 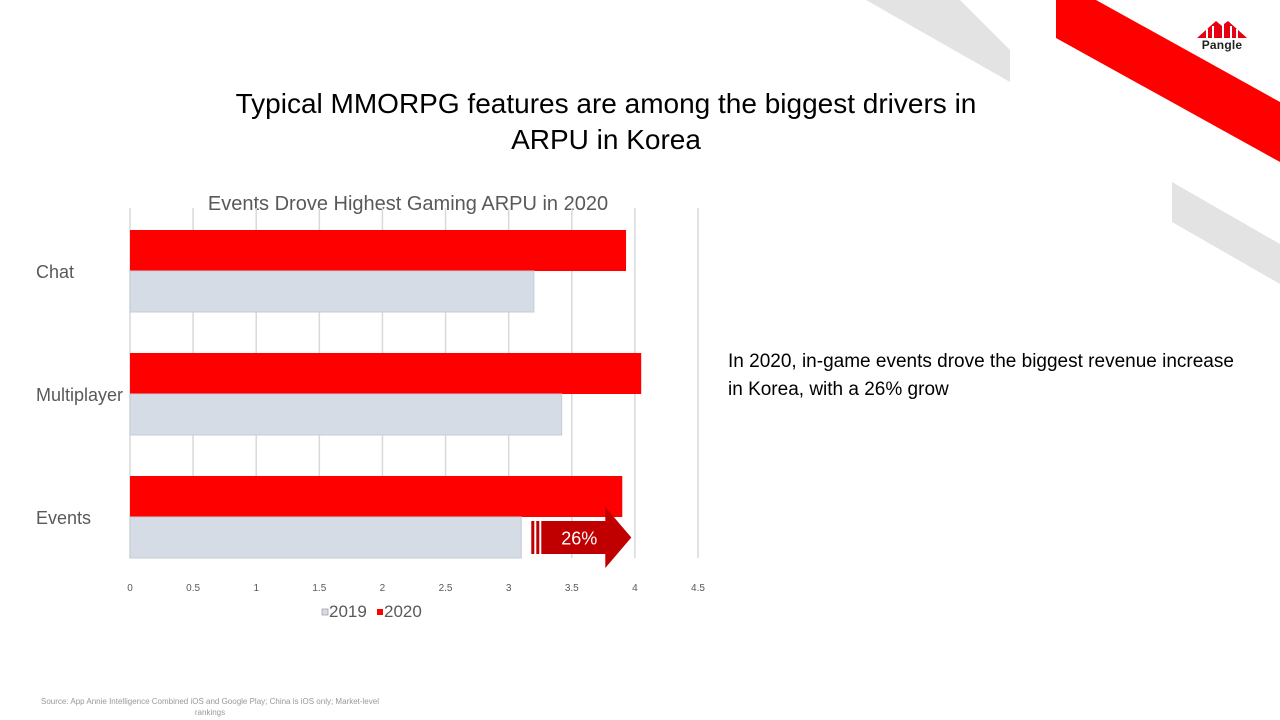 I want to click on category-label: Events, so click(x=63, y=518).